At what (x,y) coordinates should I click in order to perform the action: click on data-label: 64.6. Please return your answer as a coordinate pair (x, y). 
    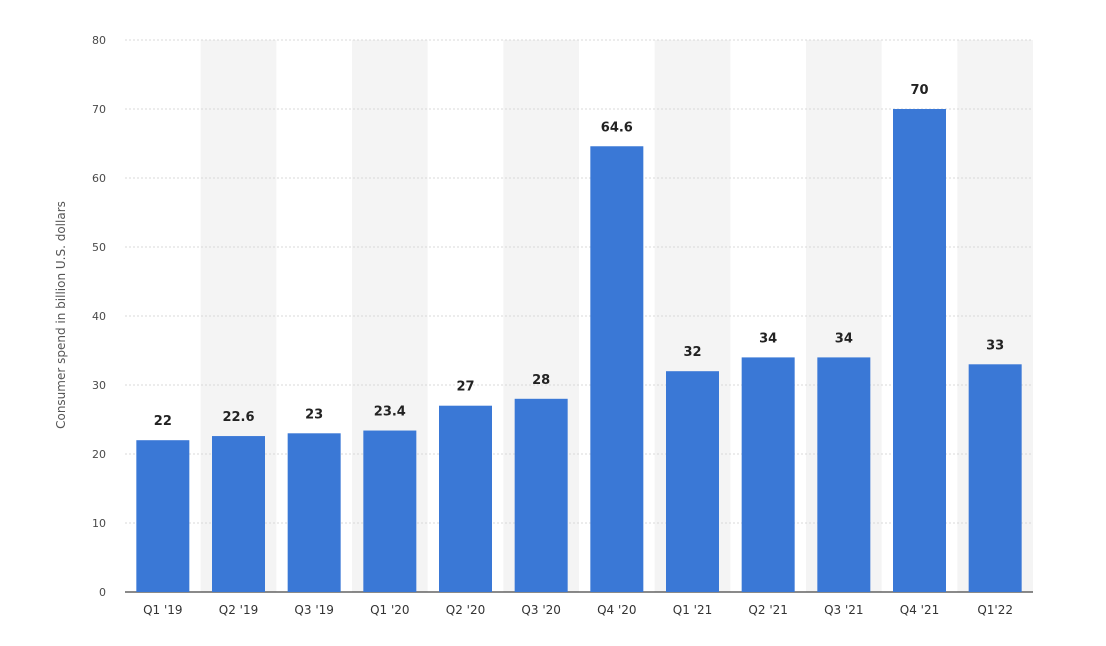
    Looking at the image, I should click on (617, 127).